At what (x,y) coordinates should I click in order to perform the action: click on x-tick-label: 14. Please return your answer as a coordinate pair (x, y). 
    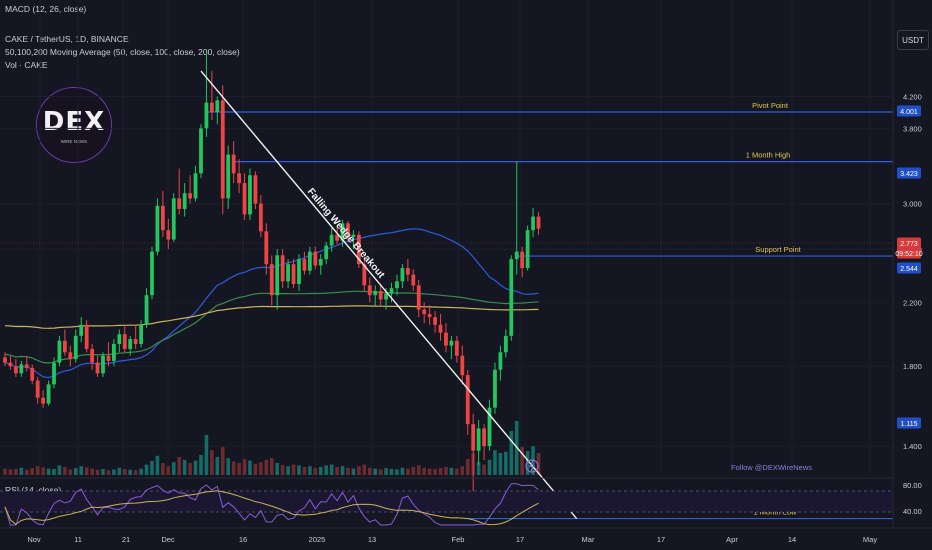
    Looking at the image, I should click on (792, 539).